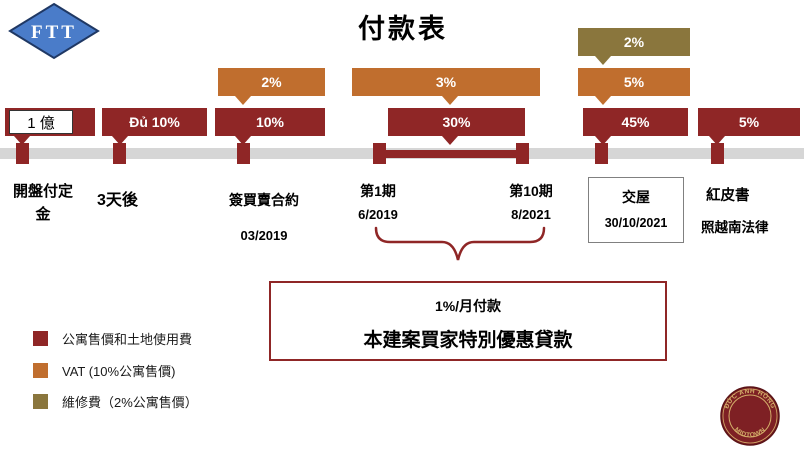  I want to click on timeline-marker-handover, so click(601, 153).